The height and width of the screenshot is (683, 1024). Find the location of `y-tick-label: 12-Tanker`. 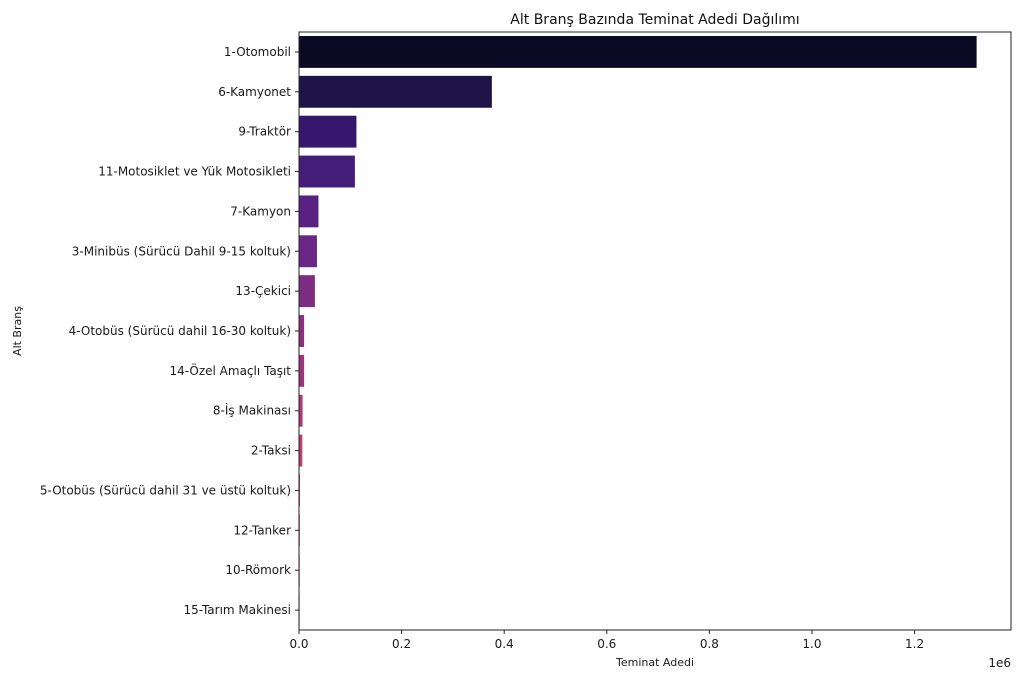

y-tick-label: 12-Tanker is located at coordinates (262, 530).